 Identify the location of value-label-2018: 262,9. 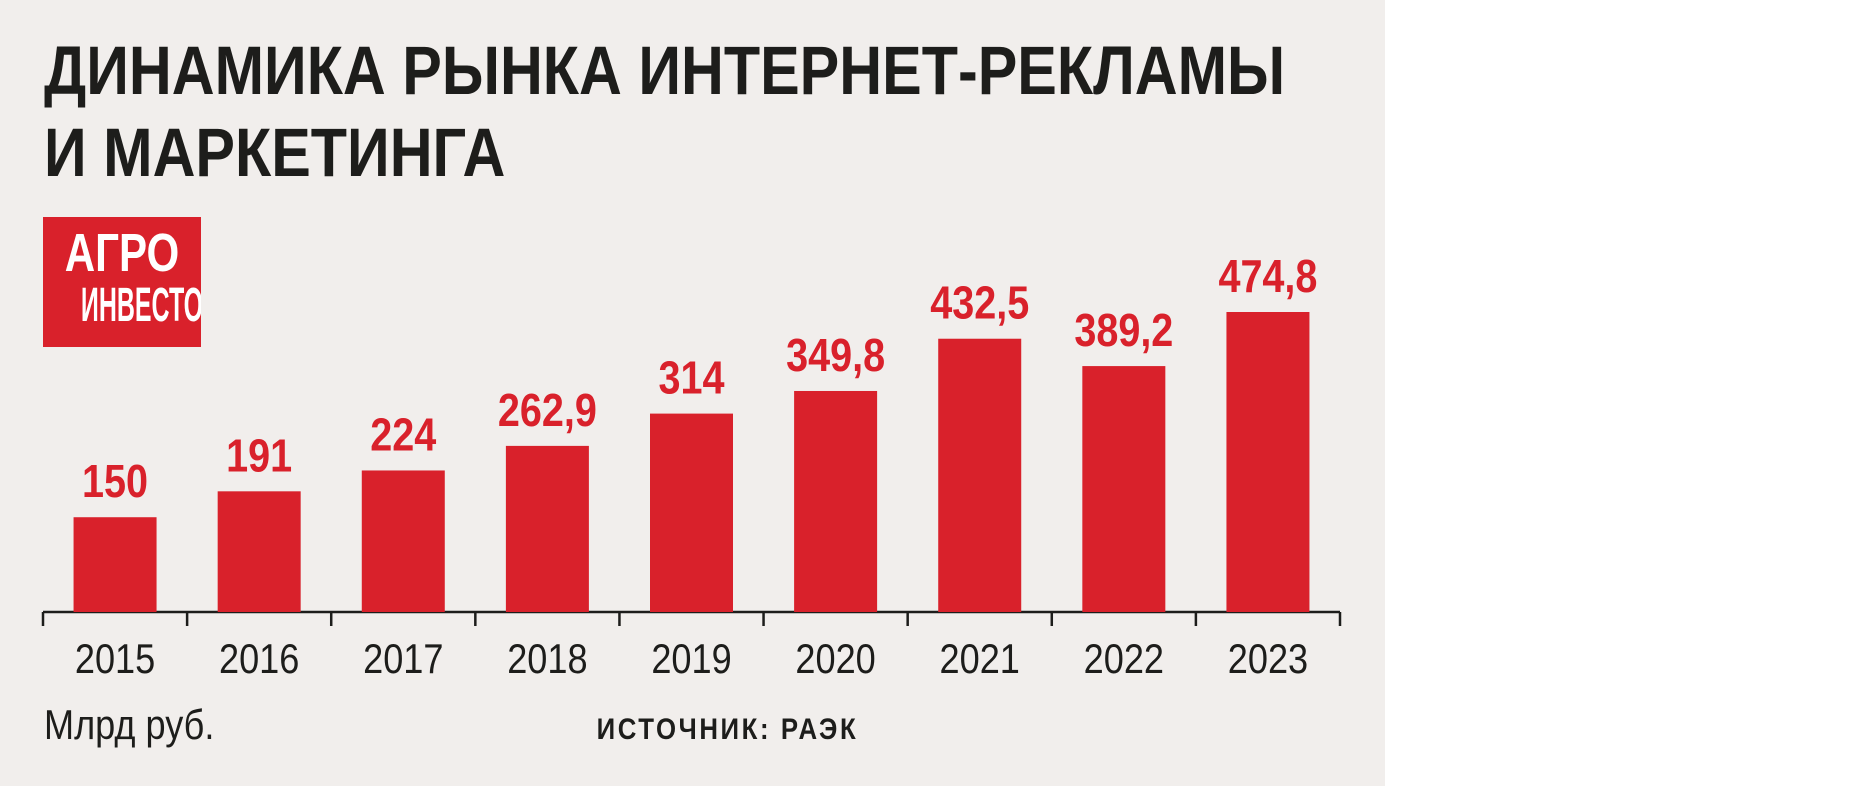
(547, 410).